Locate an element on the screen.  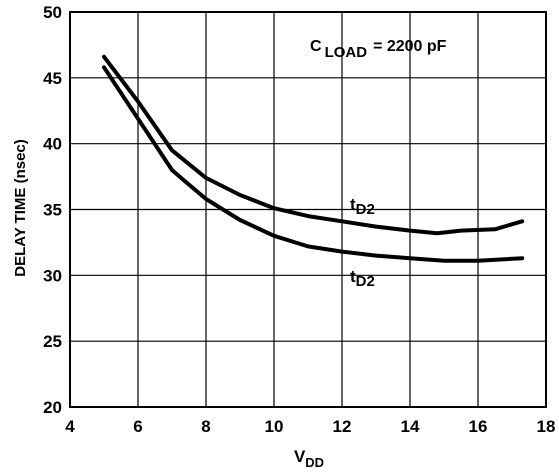
x-tick-label: 16 is located at coordinates (478, 426).